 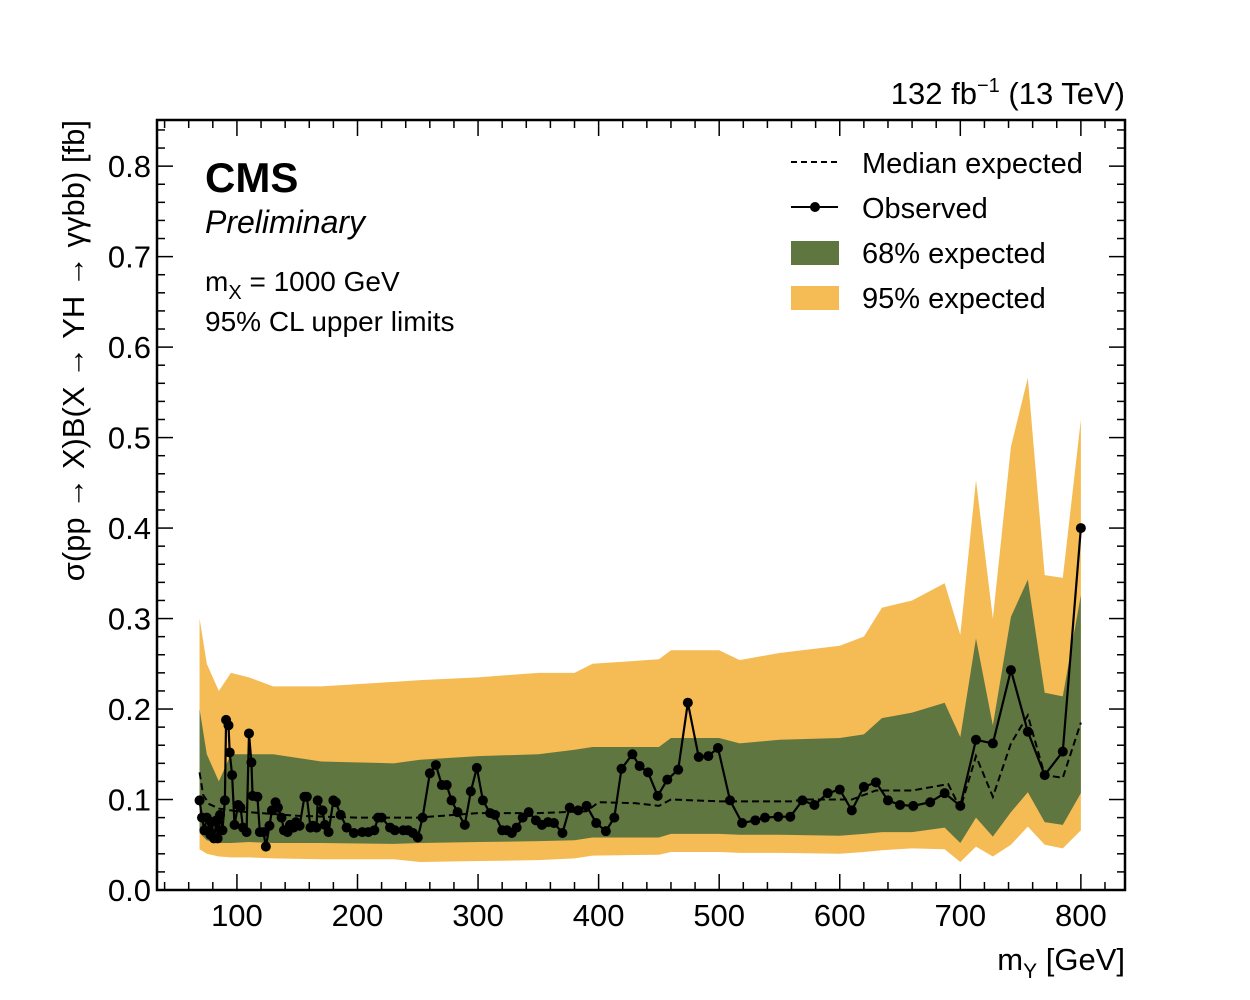 I want to click on median-expected-line, so click(x=640, y=765).